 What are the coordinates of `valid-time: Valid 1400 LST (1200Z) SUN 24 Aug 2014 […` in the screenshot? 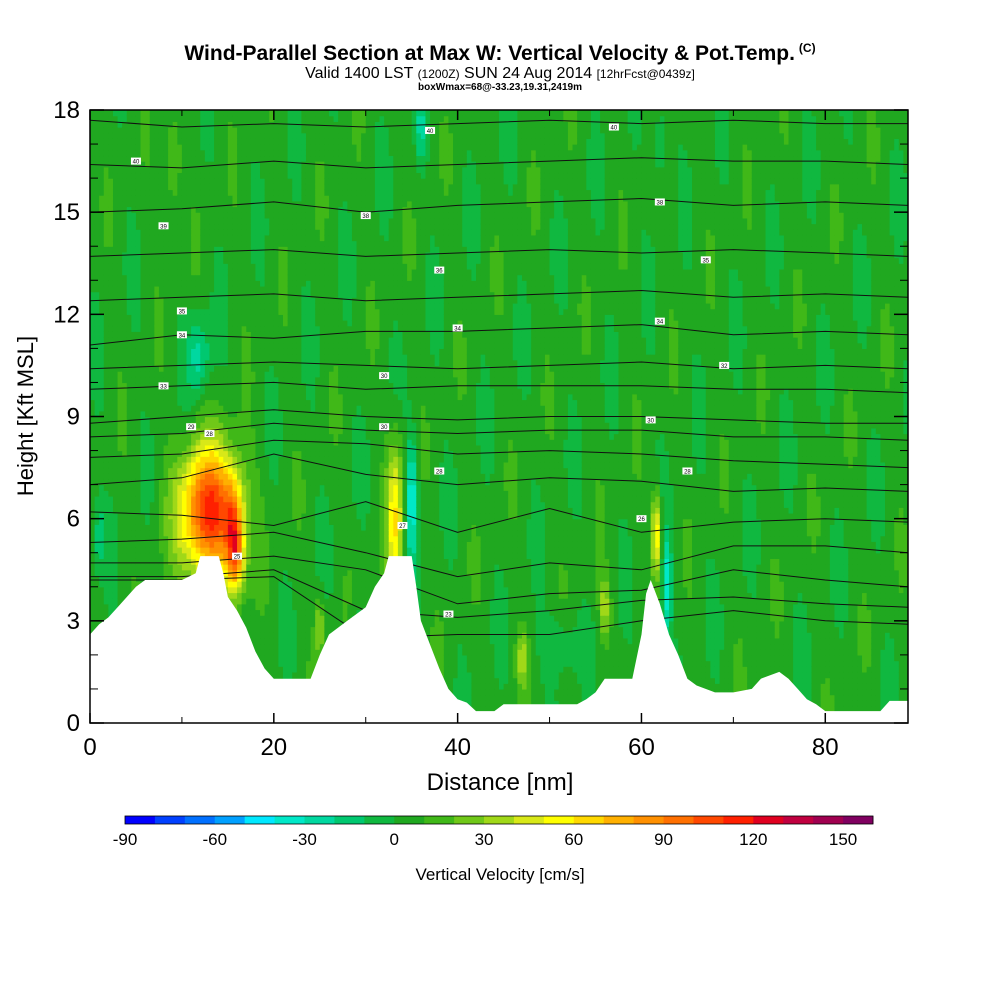 It's located at (500, 73).